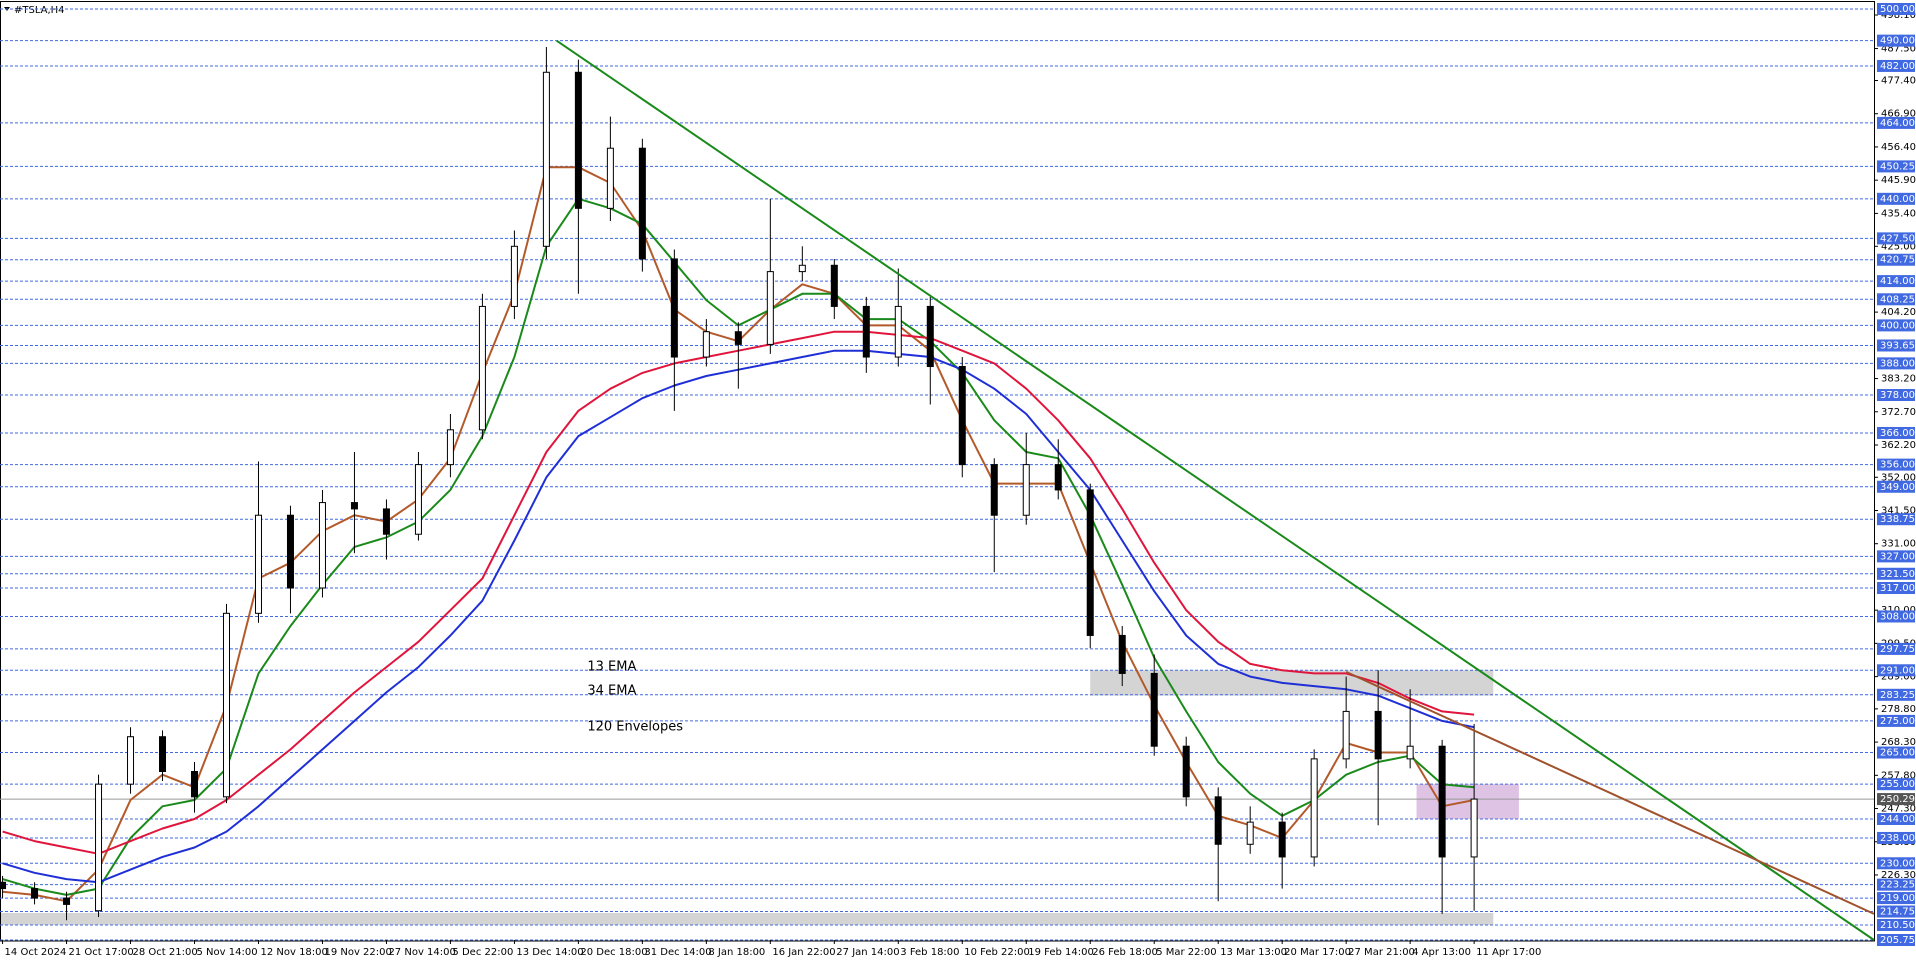  I want to click on last-price-label: 250.29, so click(1897, 799).